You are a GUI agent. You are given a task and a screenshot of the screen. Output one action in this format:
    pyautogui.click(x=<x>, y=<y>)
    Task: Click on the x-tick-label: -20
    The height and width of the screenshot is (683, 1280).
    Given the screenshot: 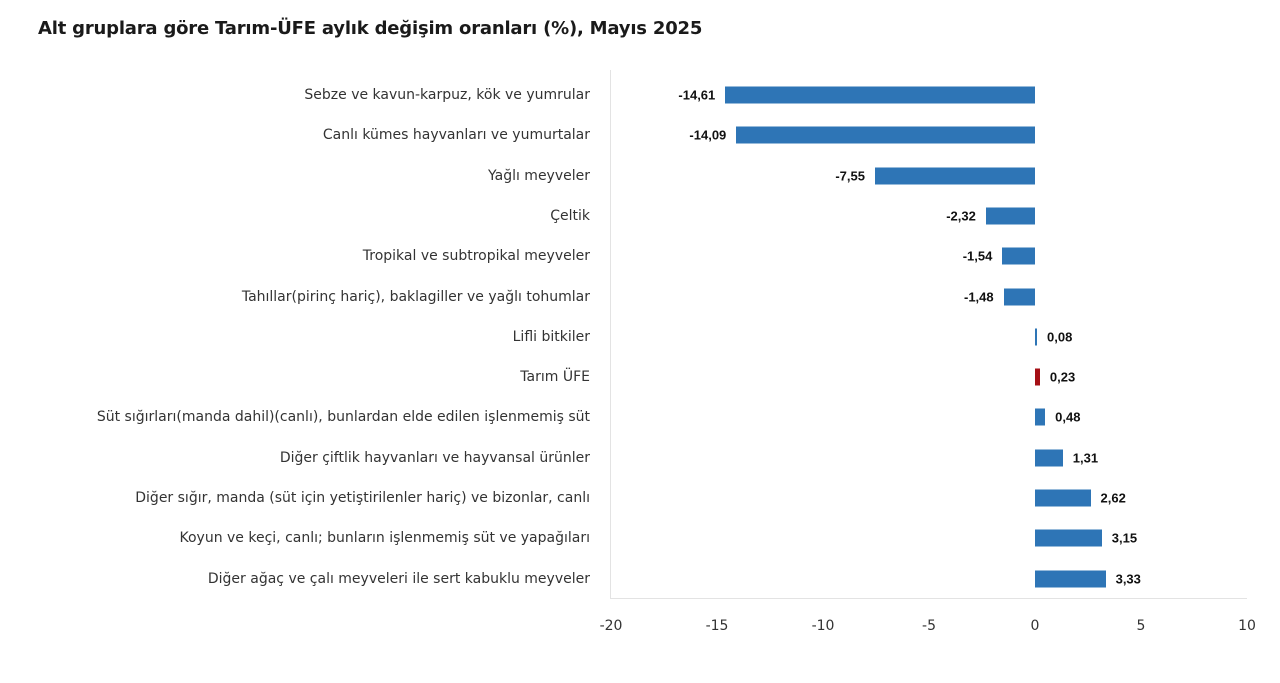 What is the action you would take?
    pyautogui.click(x=611, y=626)
    